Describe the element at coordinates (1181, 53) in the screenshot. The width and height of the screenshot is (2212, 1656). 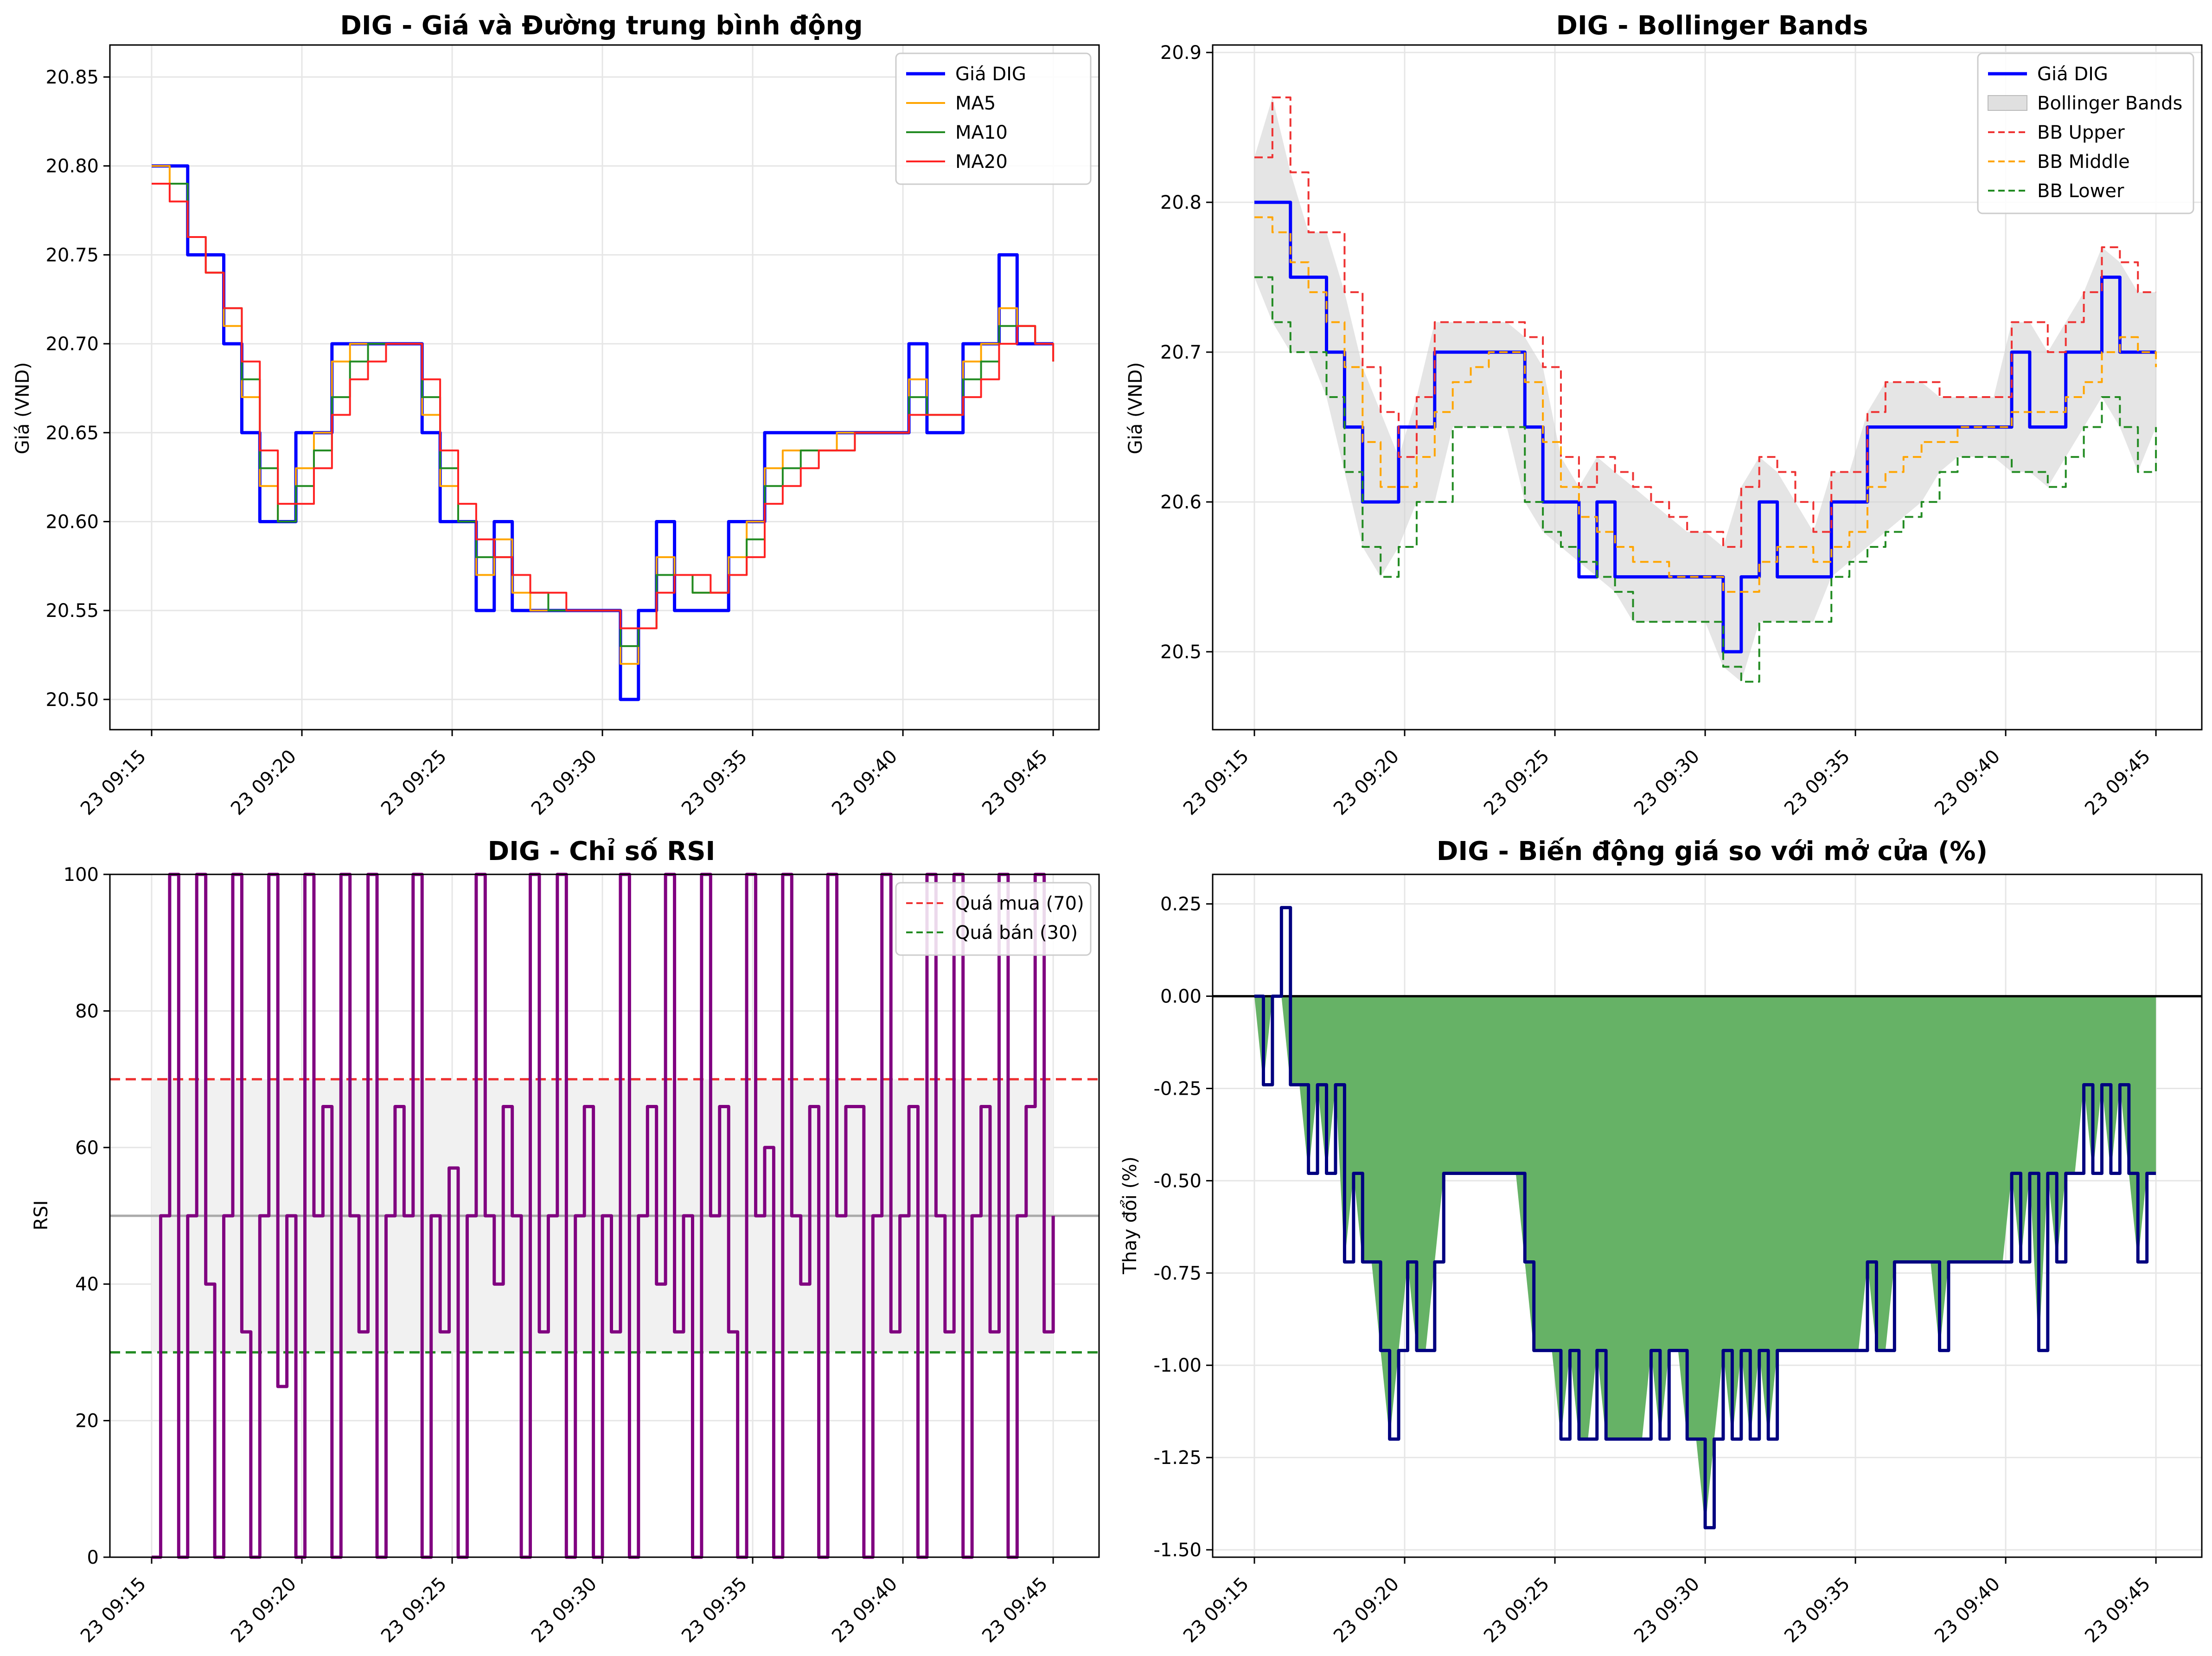
I see `y-tick-label: 20.9` at that location.